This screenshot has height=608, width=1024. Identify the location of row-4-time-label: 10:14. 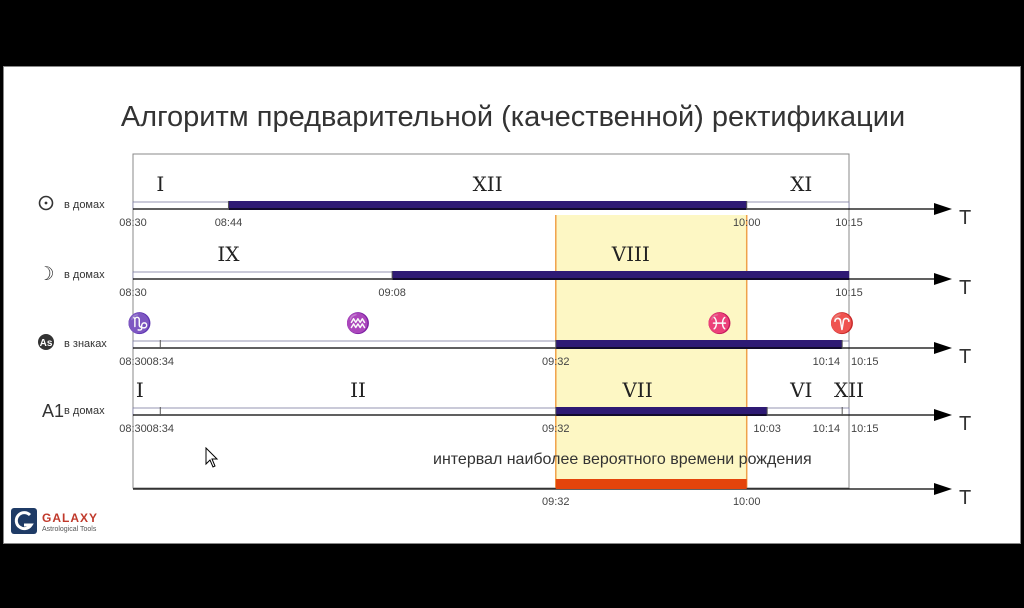
(827, 429).